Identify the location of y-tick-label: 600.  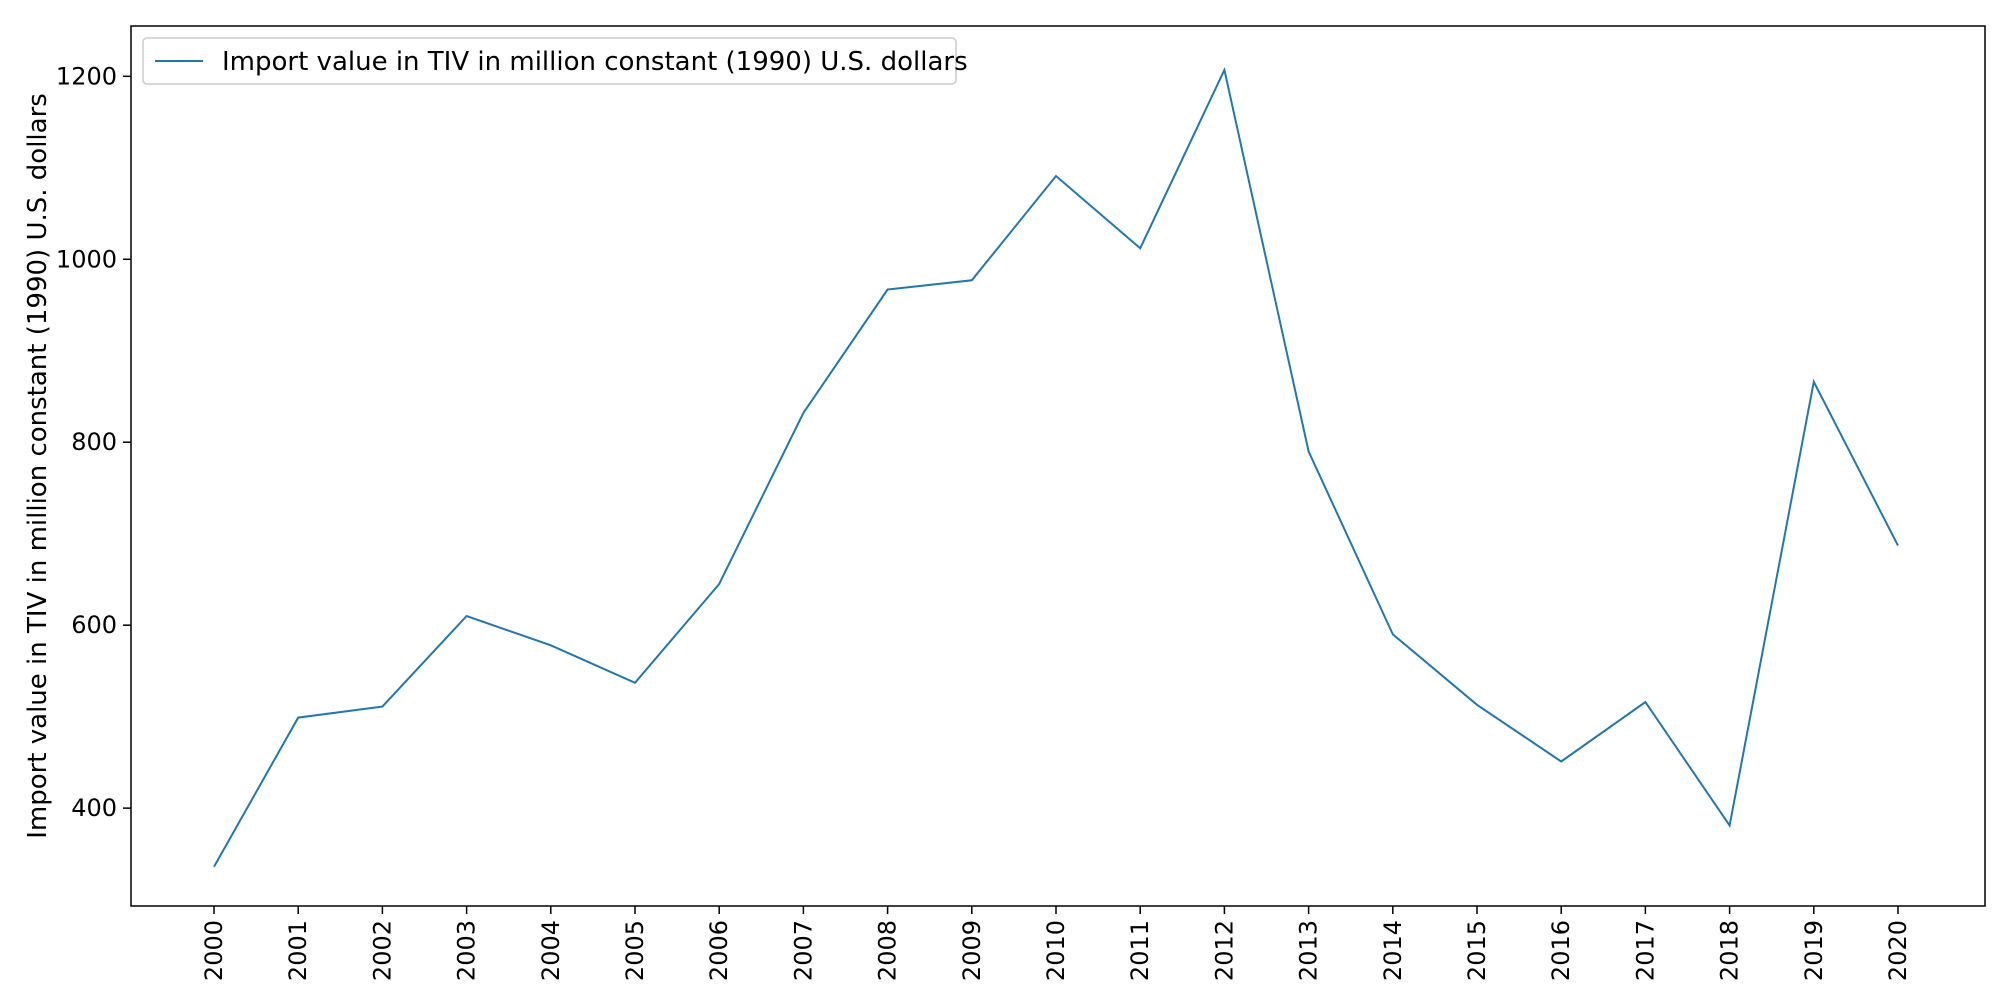
(94, 625).